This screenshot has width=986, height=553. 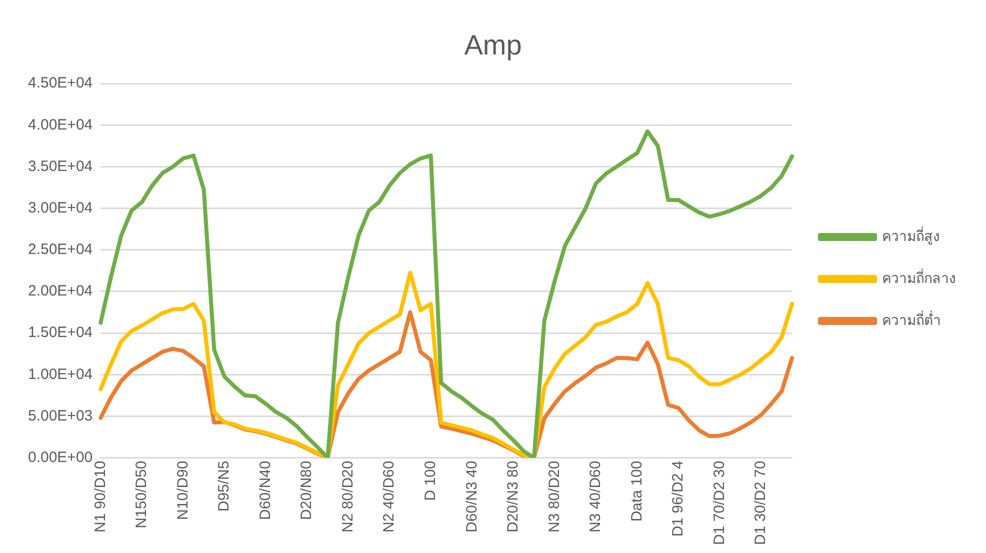 What do you see at coordinates (595, 496) in the screenshot?
I see `x-tick-label: N3 40/D60` at bounding box center [595, 496].